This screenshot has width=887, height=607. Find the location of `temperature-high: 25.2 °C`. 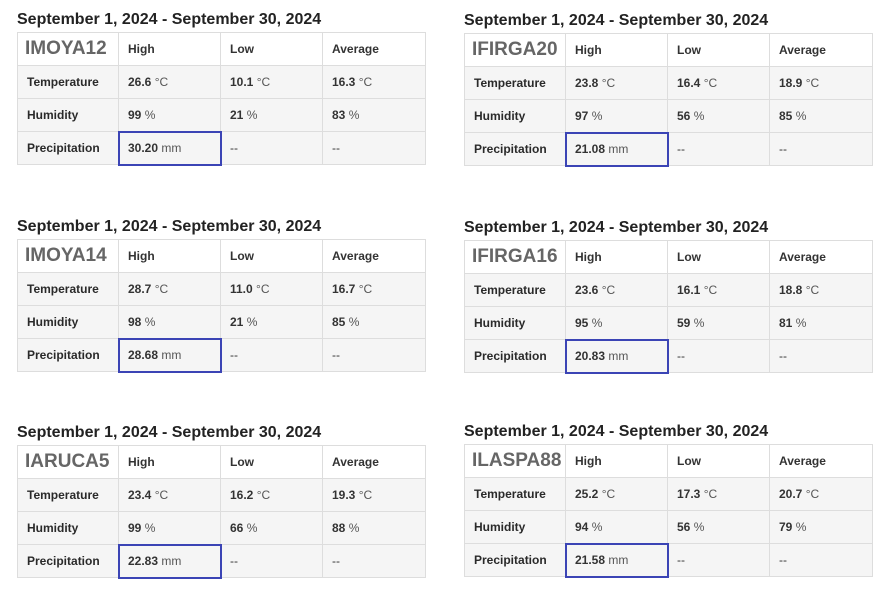

temperature-high: 25.2 °C is located at coordinates (616, 494).